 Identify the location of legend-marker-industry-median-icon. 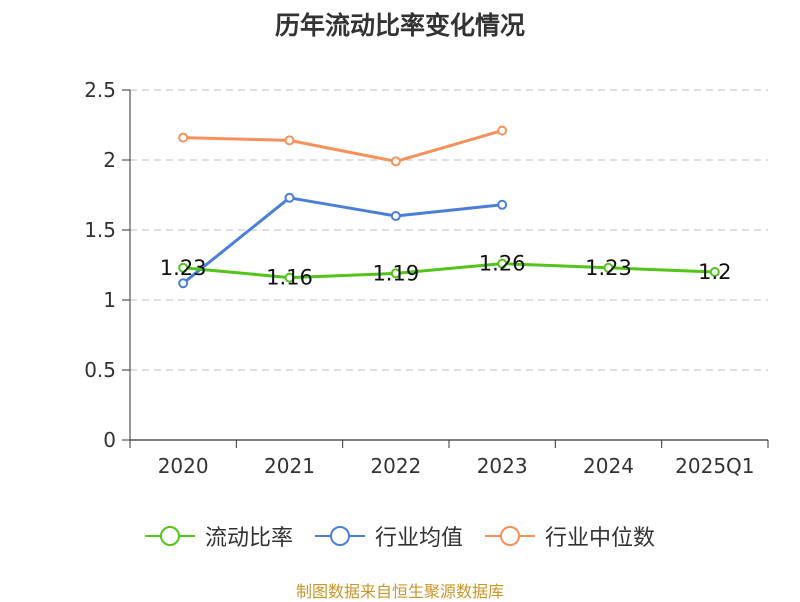
(510, 536).